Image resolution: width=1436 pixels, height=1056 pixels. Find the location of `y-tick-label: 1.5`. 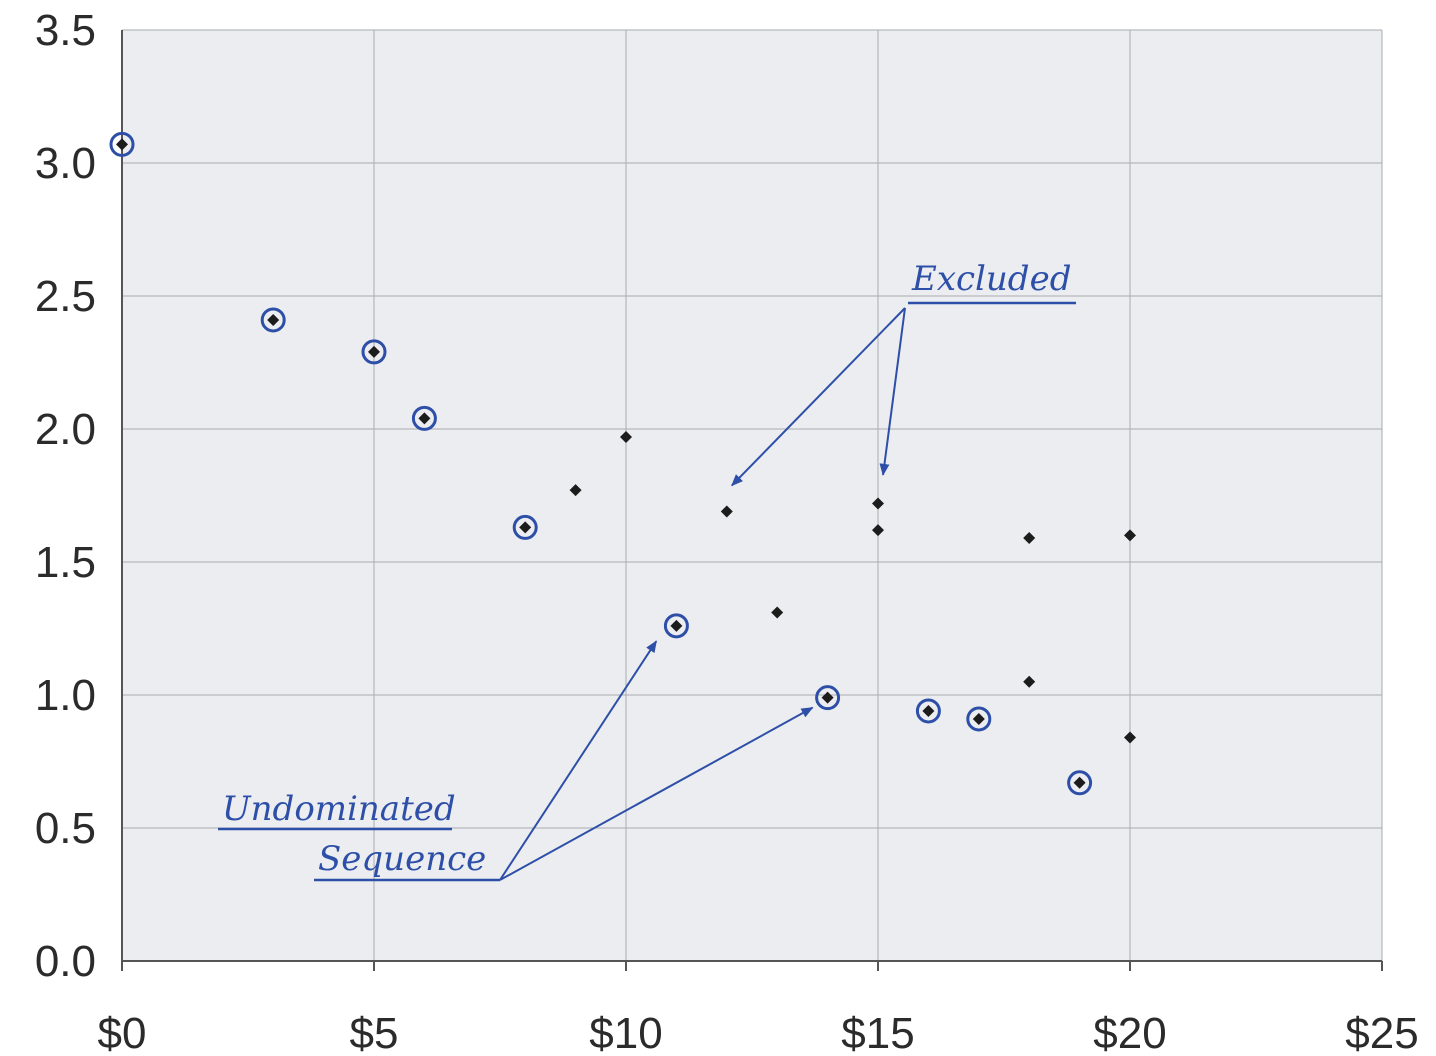

y-tick-label: 1.5 is located at coordinates (65, 562).